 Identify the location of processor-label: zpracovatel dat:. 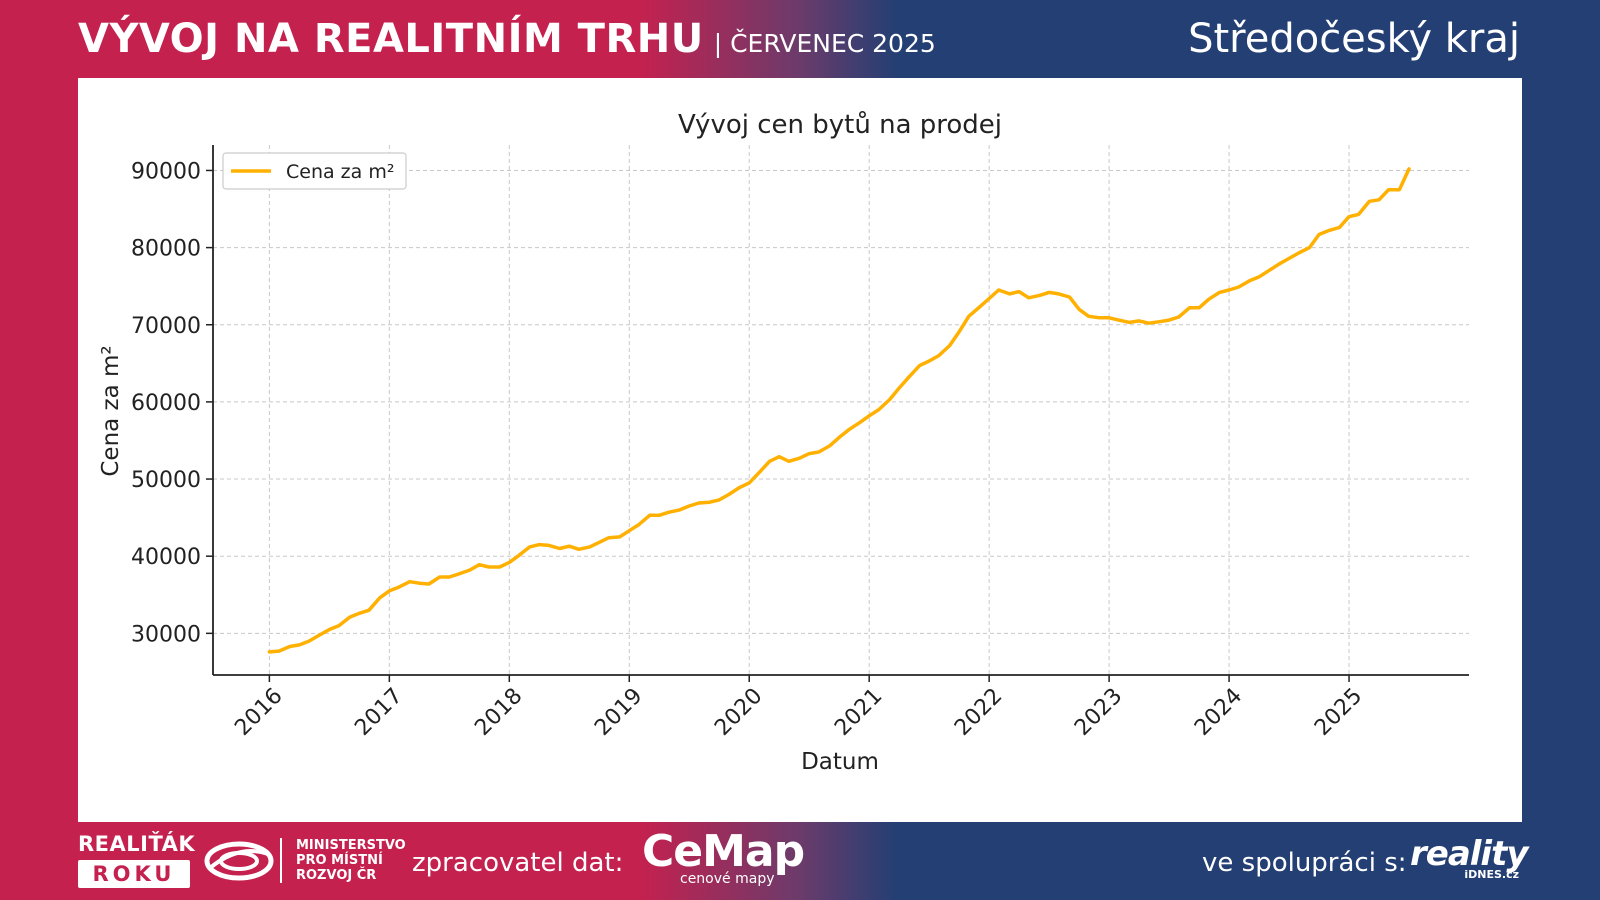
(518, 863).